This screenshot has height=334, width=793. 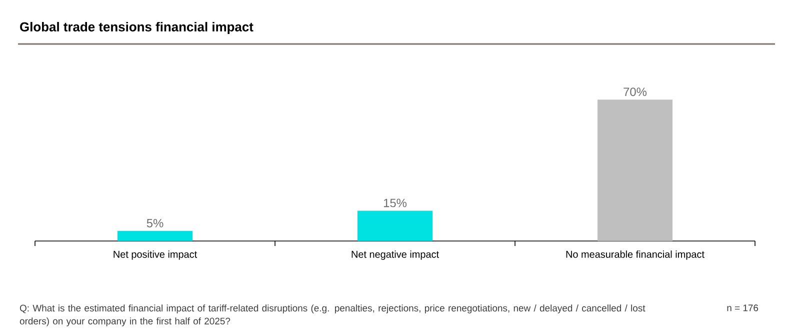 What do you see at coordinates (635, 255) in the screenshot?
I see `x-tick-label: No measurable financial impact` at bounding box center [635, 255].